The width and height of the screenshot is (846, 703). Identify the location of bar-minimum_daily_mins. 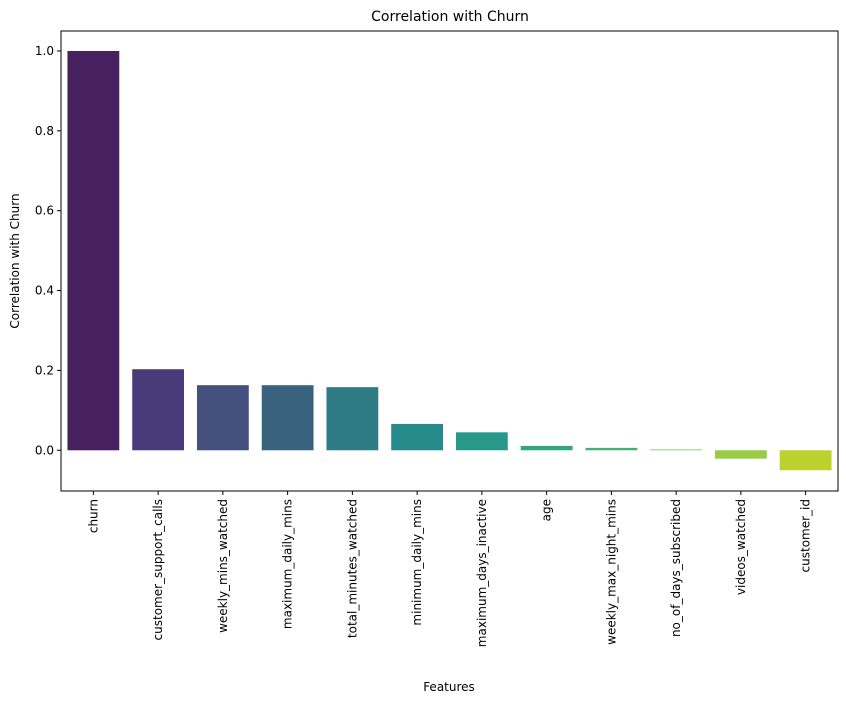
(417, 437).